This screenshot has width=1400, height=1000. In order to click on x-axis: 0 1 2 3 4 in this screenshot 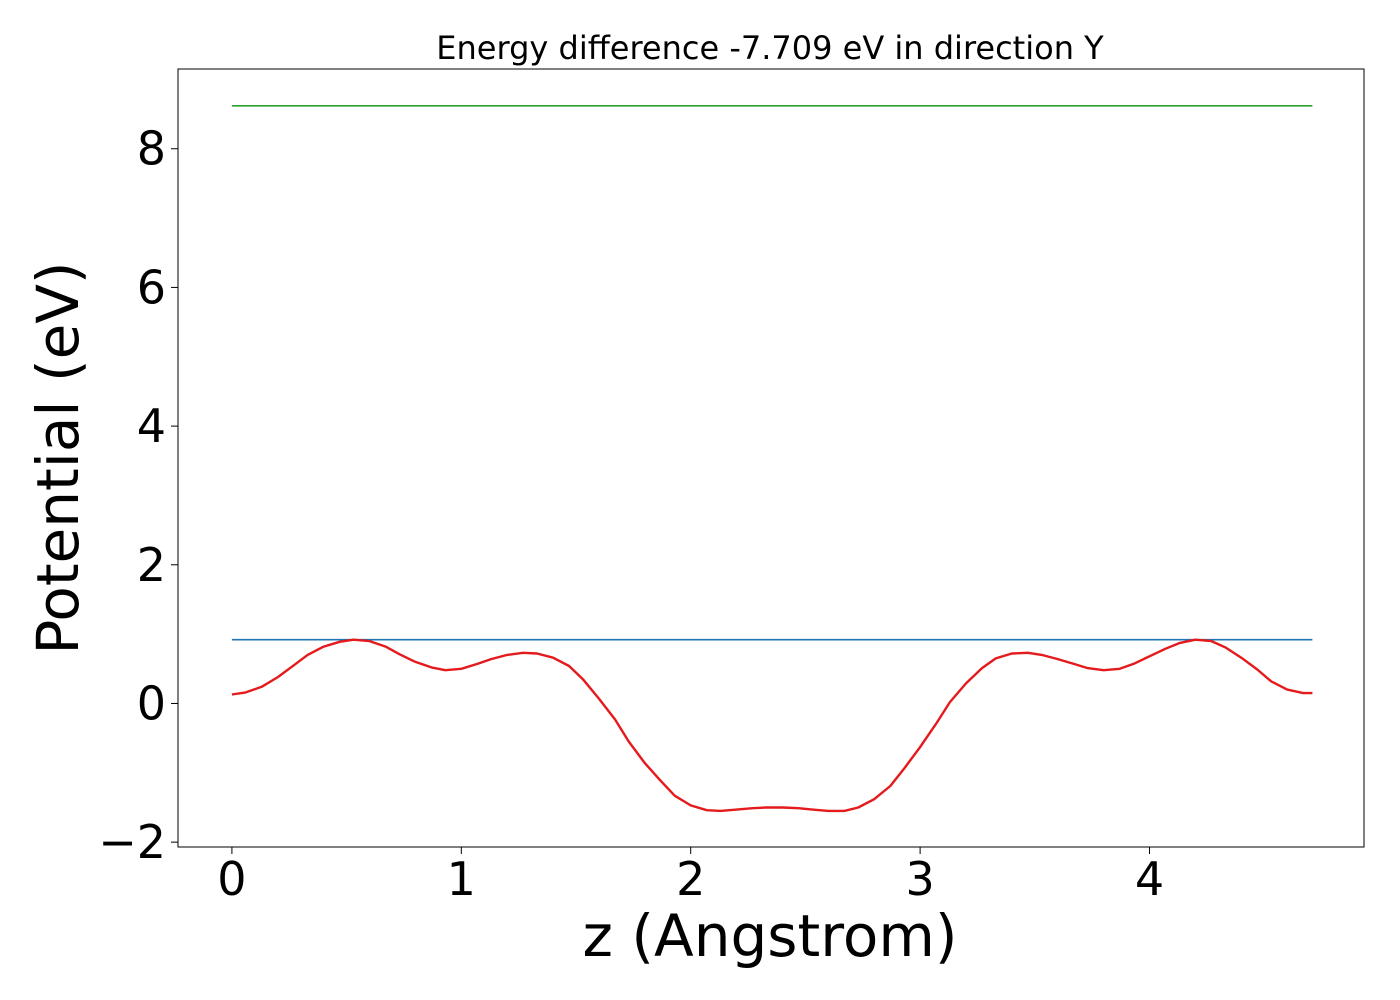, I will do `click(690, 876)`.